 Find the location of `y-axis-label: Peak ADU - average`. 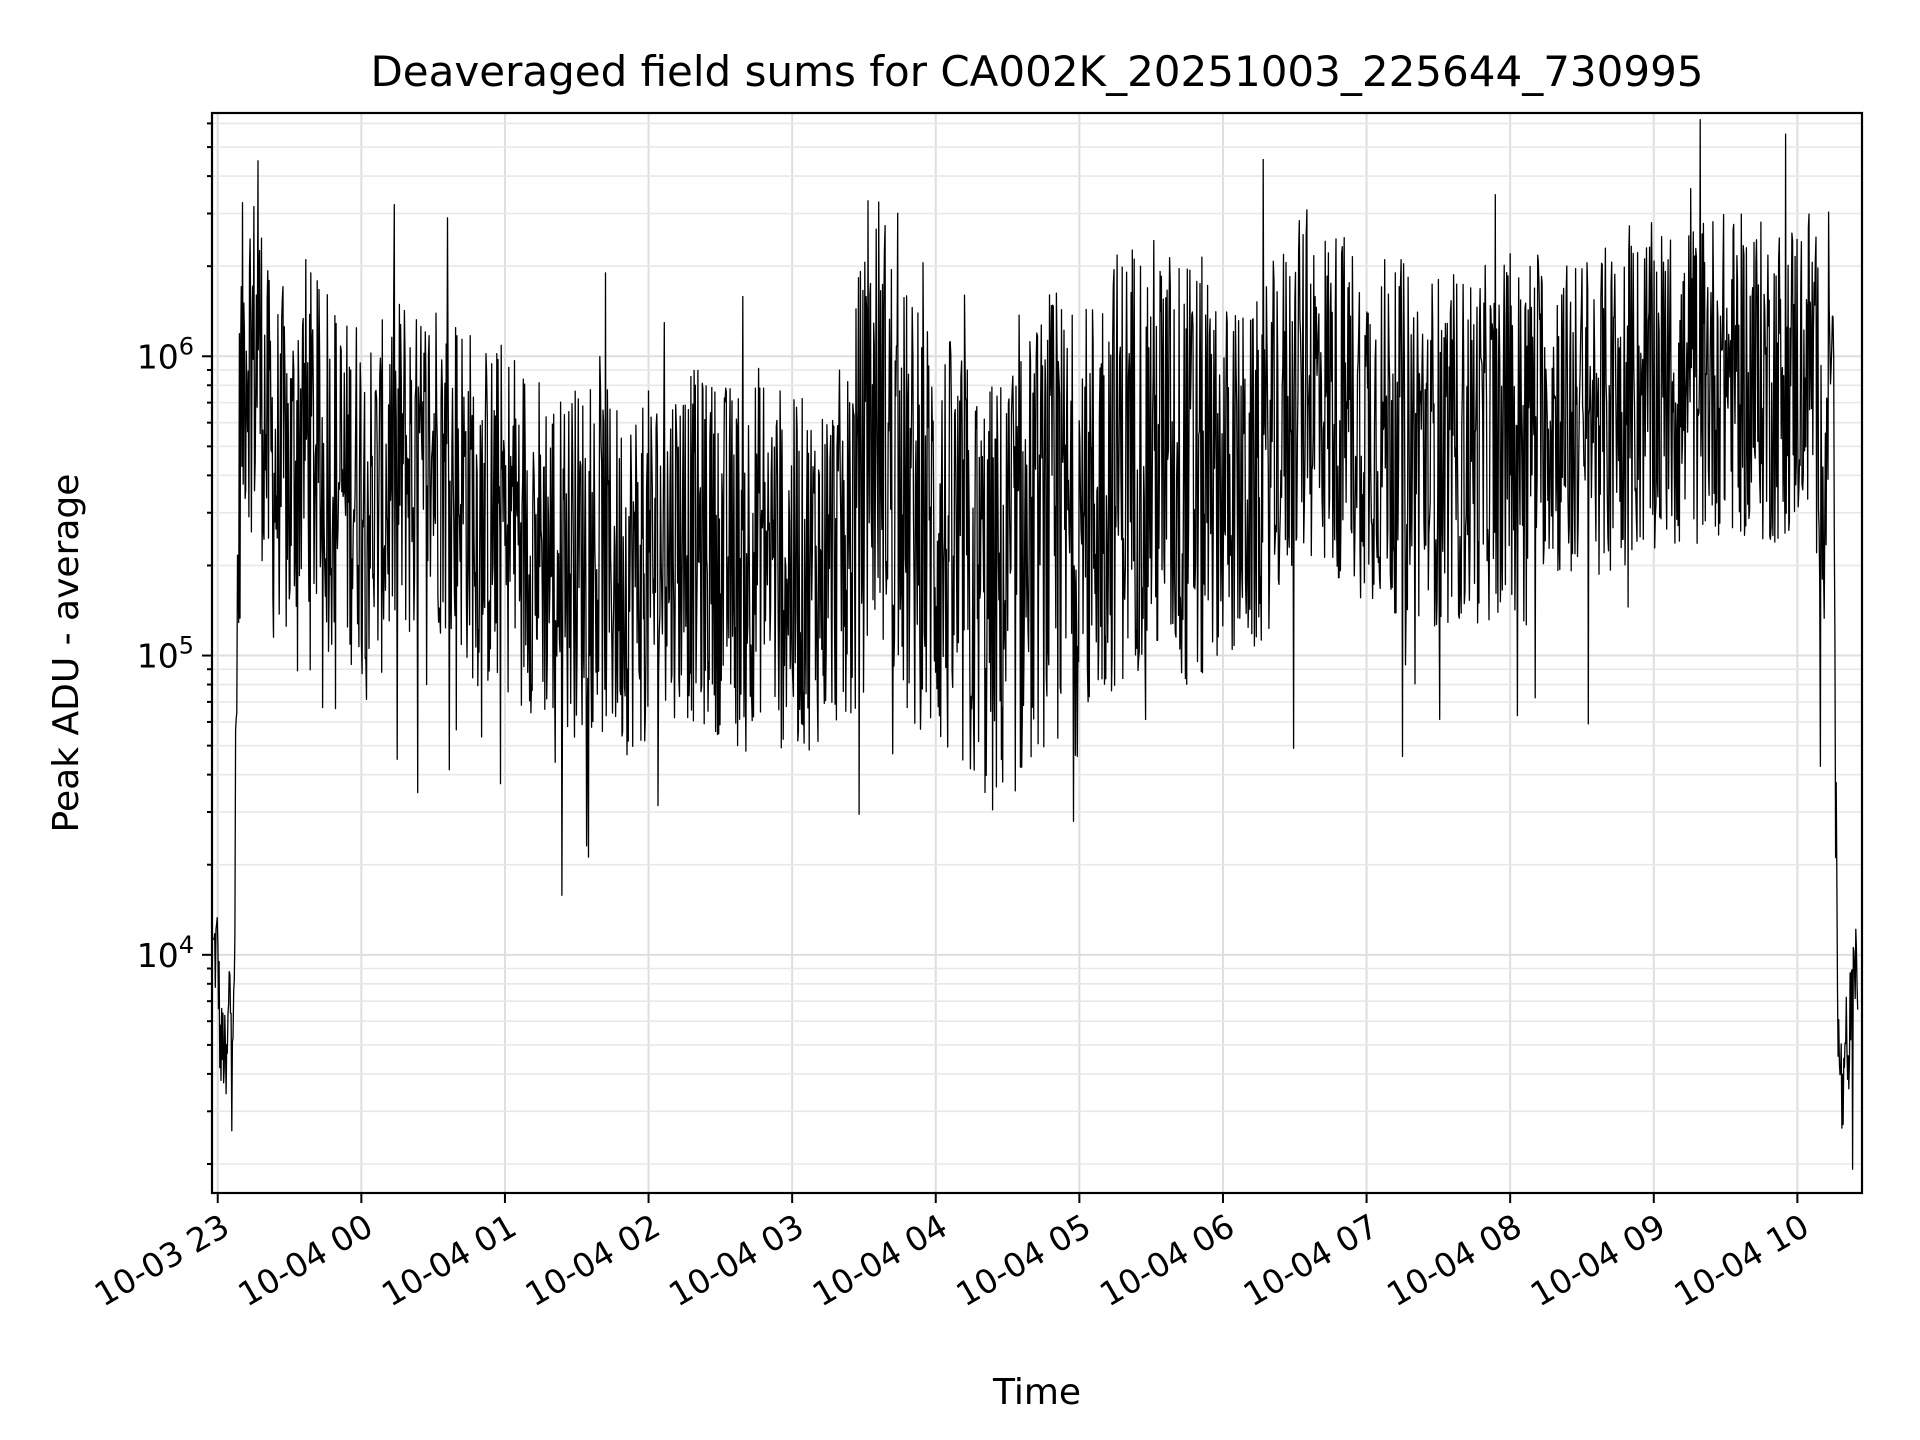

y-axis-label: Peak ADU - average is located at coordinates (66, 653).